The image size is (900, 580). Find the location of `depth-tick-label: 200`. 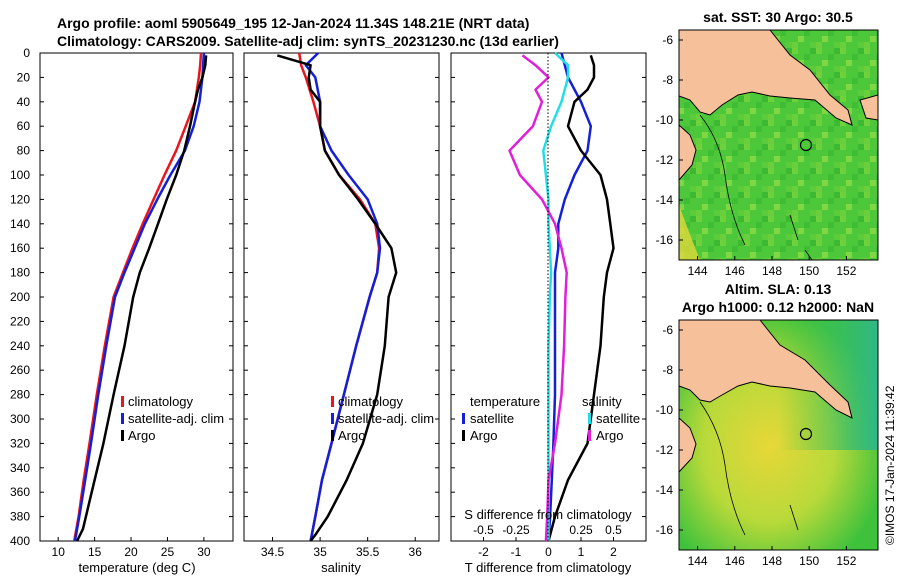

depth-tick-label: 200 is located at coordinates (20, 297).